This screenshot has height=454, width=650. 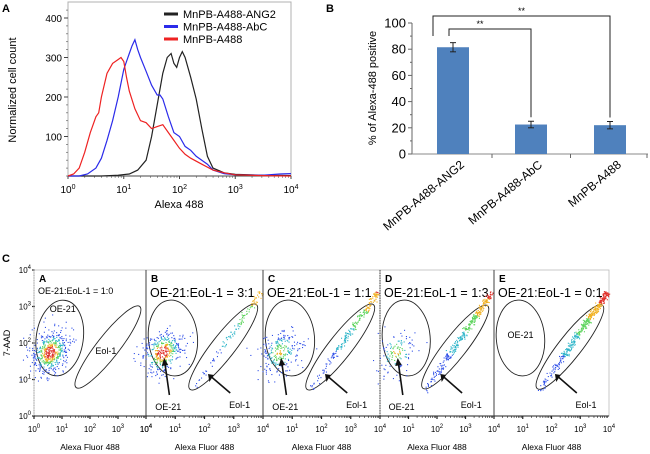 What do you see at coordinates (202, 293) in the screenshot?
I see `ratio-label: OE-21:EoL-1 = 3:1` at bounding box center [202, 293].